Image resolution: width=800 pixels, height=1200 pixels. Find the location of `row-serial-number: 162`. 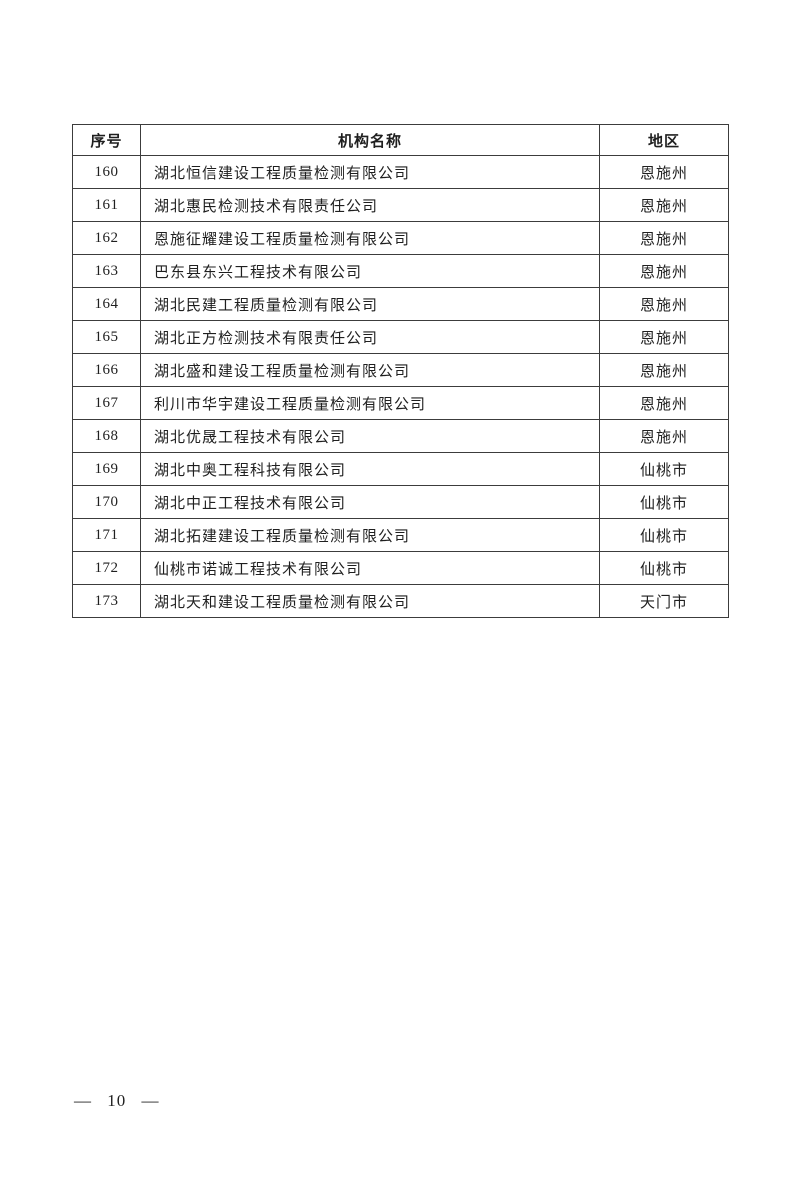

row-serial-number: 162 is located at coordinates (106, 238).